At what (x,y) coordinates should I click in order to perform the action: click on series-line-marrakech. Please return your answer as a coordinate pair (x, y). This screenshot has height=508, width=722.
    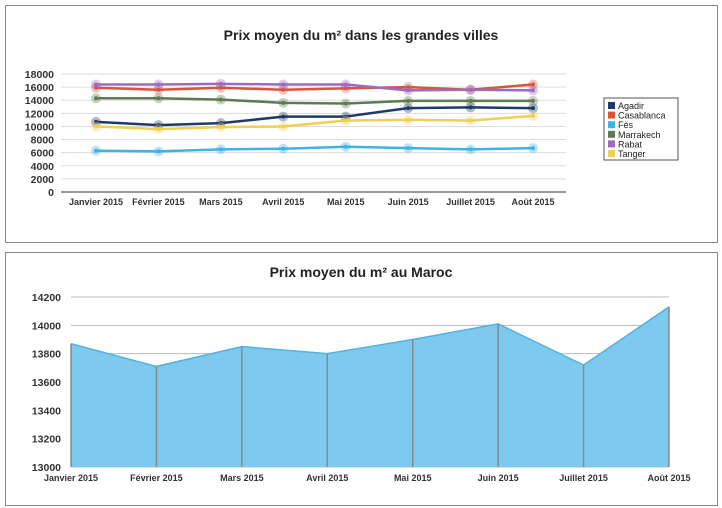
    Looking at the image, I should click on (314, 101).